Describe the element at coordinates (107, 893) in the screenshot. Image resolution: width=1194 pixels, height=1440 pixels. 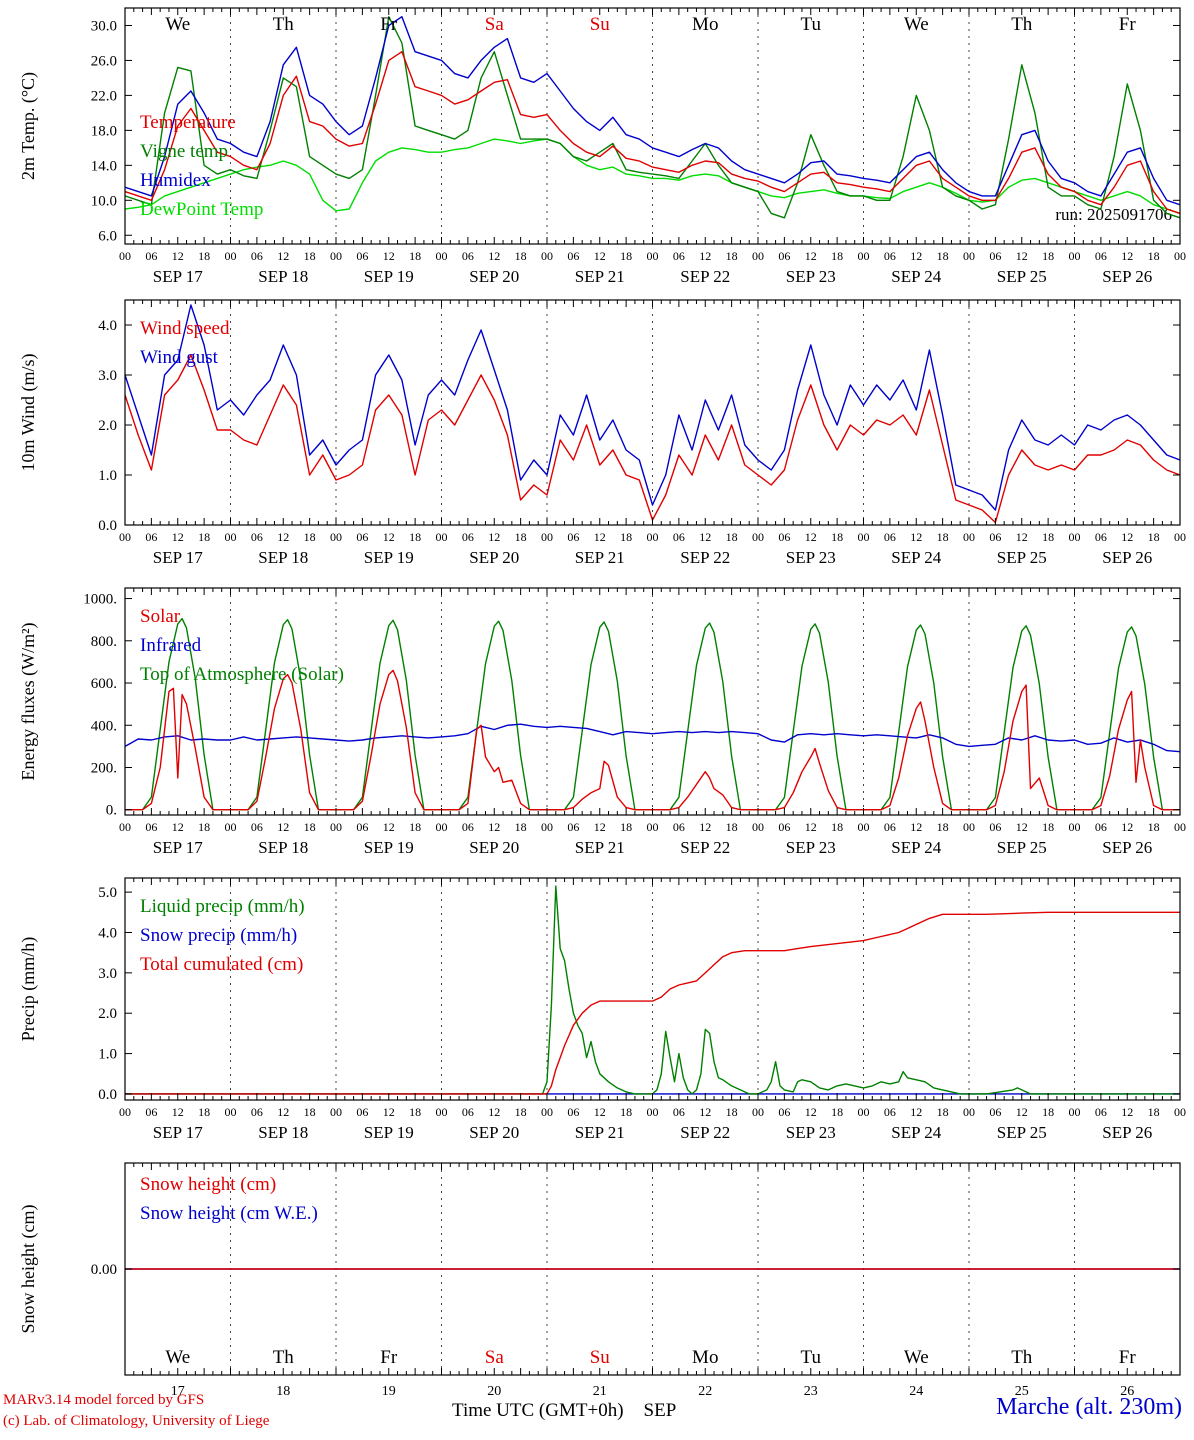
I see `y-tick-label: 5.0` at that location.